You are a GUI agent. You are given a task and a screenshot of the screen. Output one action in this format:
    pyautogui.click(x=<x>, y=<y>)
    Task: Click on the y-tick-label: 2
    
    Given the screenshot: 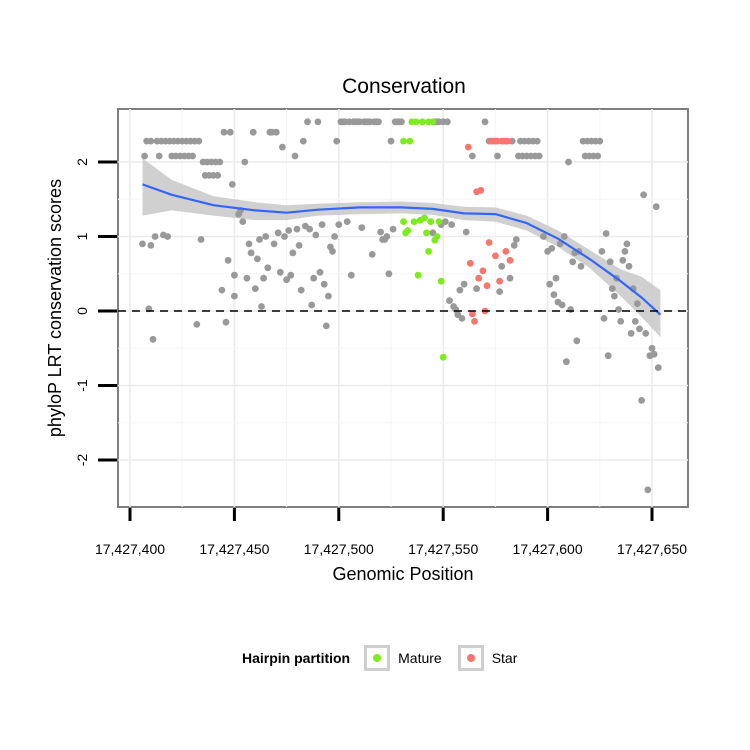 What is the action you would take?
    pyautogui.click(x=82, y=162)
    